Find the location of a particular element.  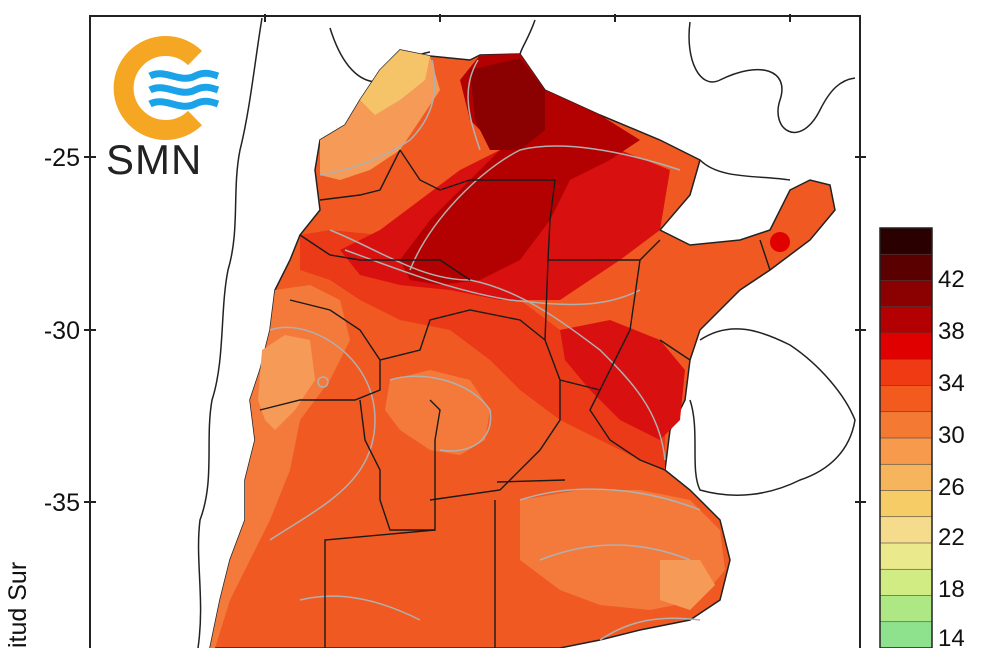

uruguay-border is located at coordinates (772, 412).